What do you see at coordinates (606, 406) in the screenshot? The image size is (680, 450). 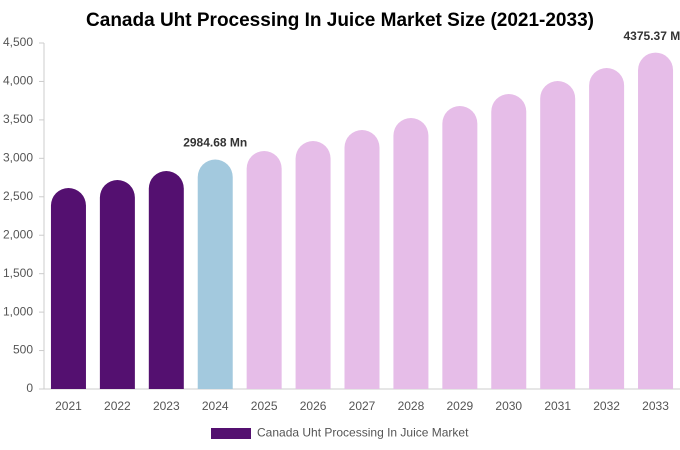 I see `x-tick-label: 2032` at bounding box center [606, 406].